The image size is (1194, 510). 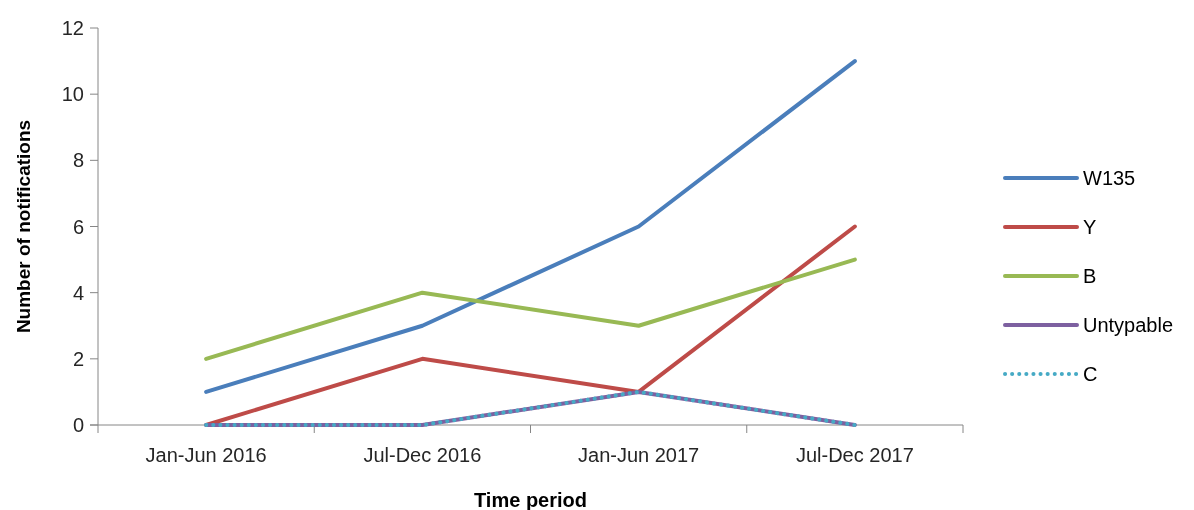 I want to click on y-tick-label: 2, so click(x=78, y=358).